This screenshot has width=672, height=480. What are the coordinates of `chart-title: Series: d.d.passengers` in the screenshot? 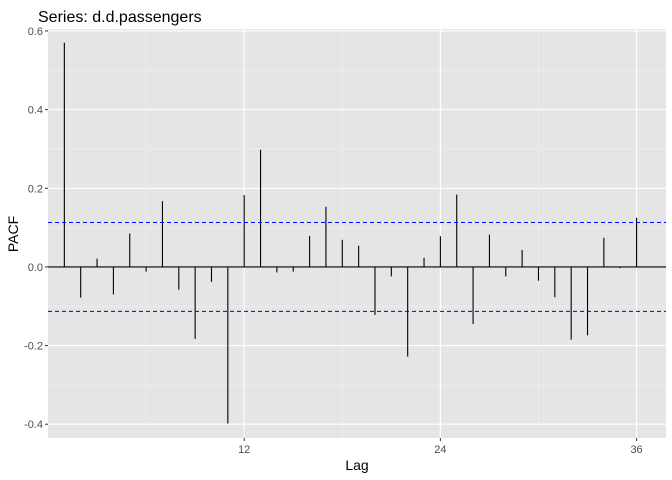 It's located at (120, 17).